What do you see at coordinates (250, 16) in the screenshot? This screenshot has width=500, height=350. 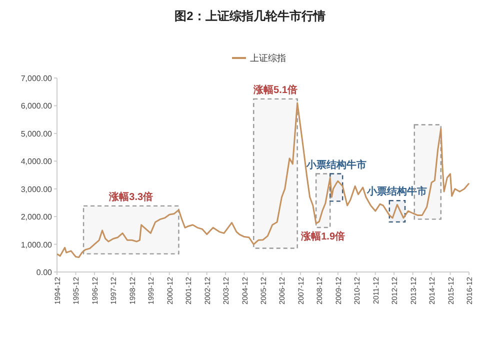 I see `chart-title: 图2：上证综指几轮牛市行情` at bounding box center [250, 16].